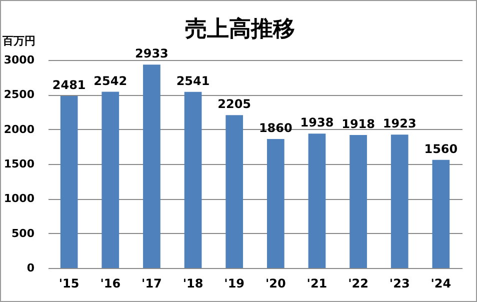 The height and width of the screenshot is (302, 477). I want to click on y-tick-label: 1000, so click(19, 199).